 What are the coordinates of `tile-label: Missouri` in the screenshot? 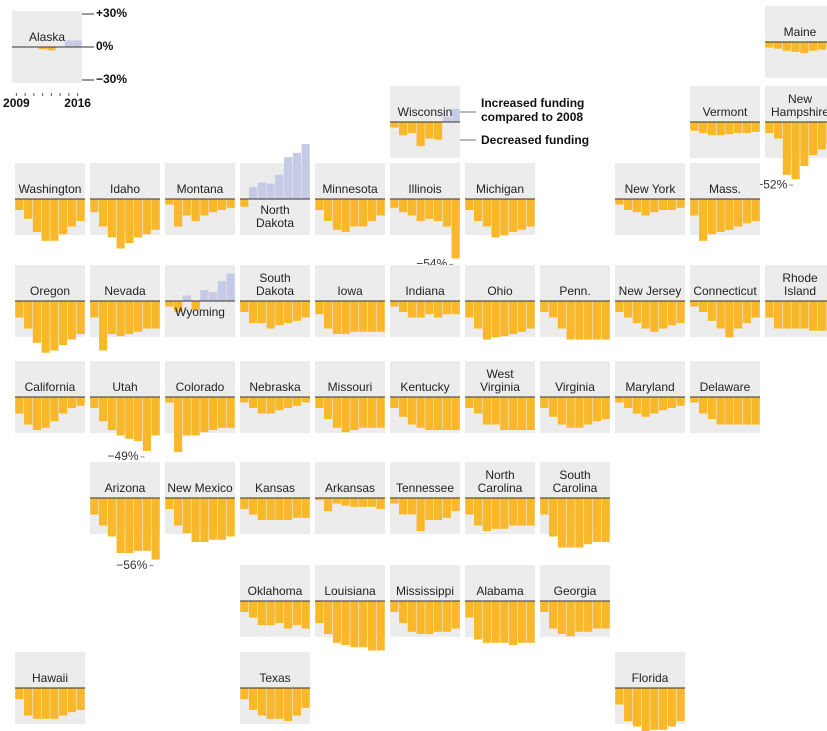 It's located at (350, 387).